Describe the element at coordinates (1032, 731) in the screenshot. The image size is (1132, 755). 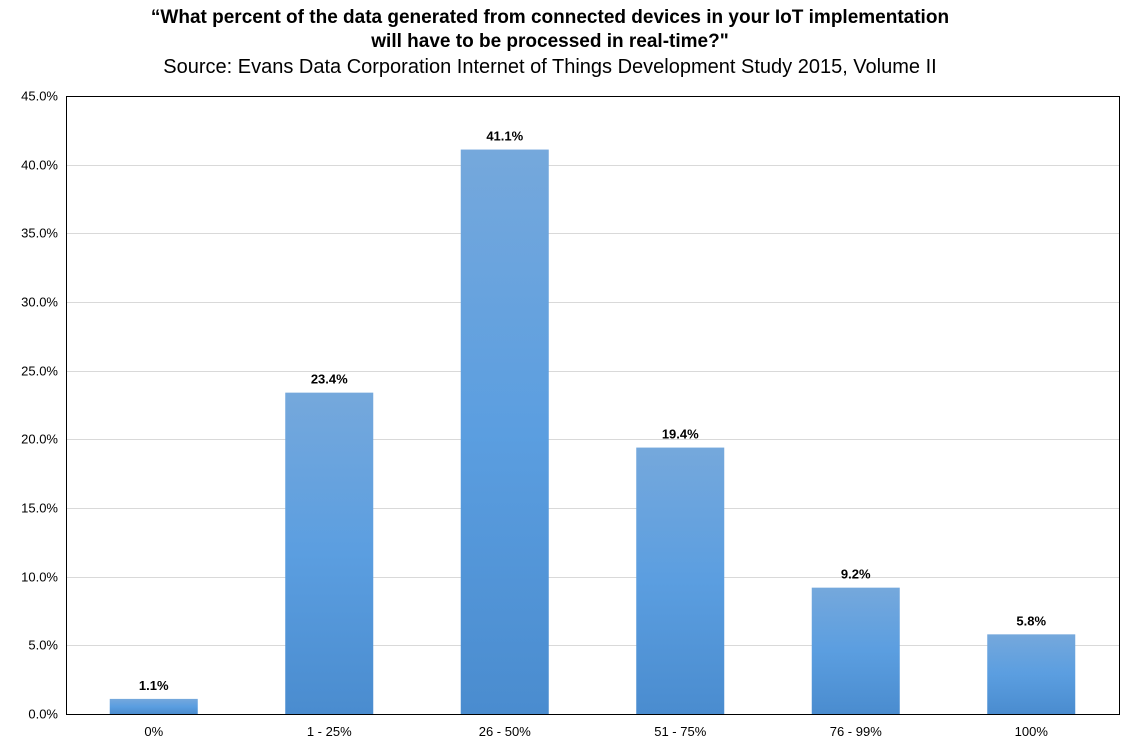
I see `x-tick-label: 100%` at that location.